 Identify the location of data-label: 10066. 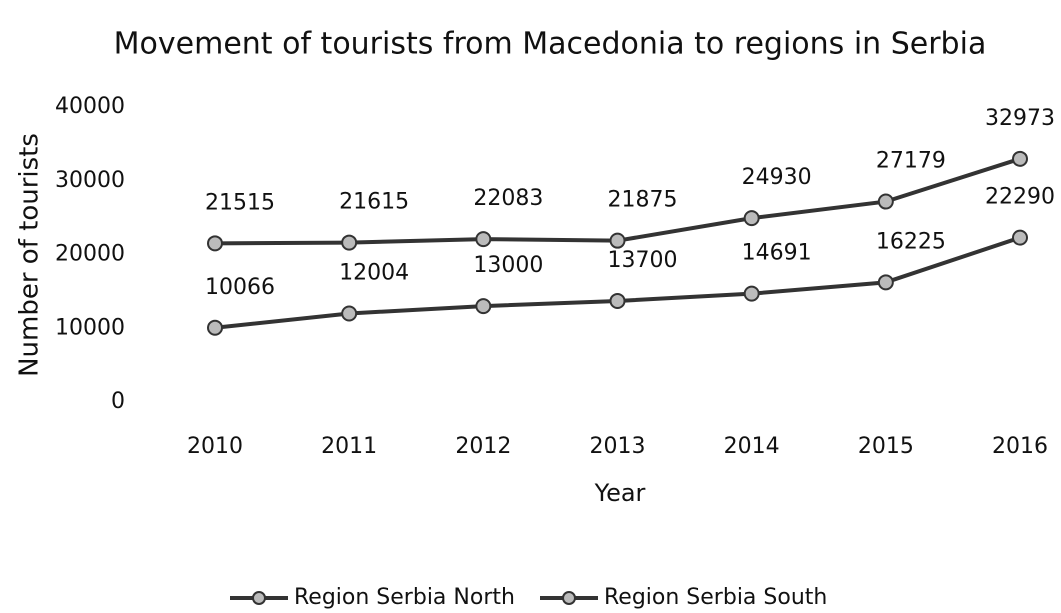
(240, 287).